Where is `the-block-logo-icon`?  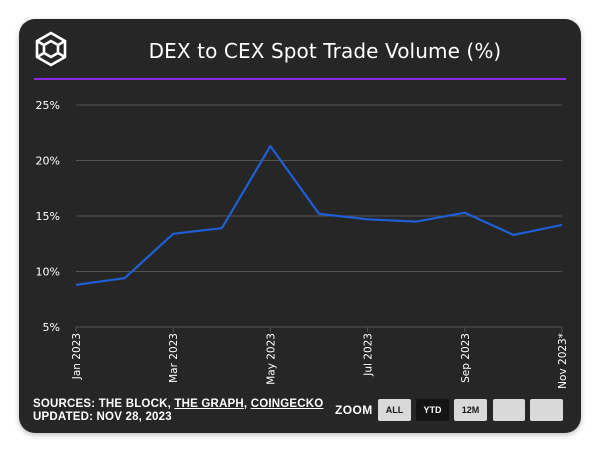
the-block-logo-icon is located at coordinates (51, 49).